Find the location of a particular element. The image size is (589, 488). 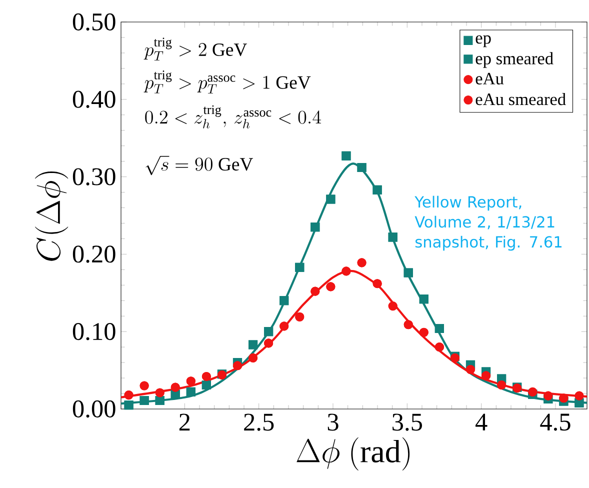

y-tick-label: 0.00 is located at coordinates (94, 409).